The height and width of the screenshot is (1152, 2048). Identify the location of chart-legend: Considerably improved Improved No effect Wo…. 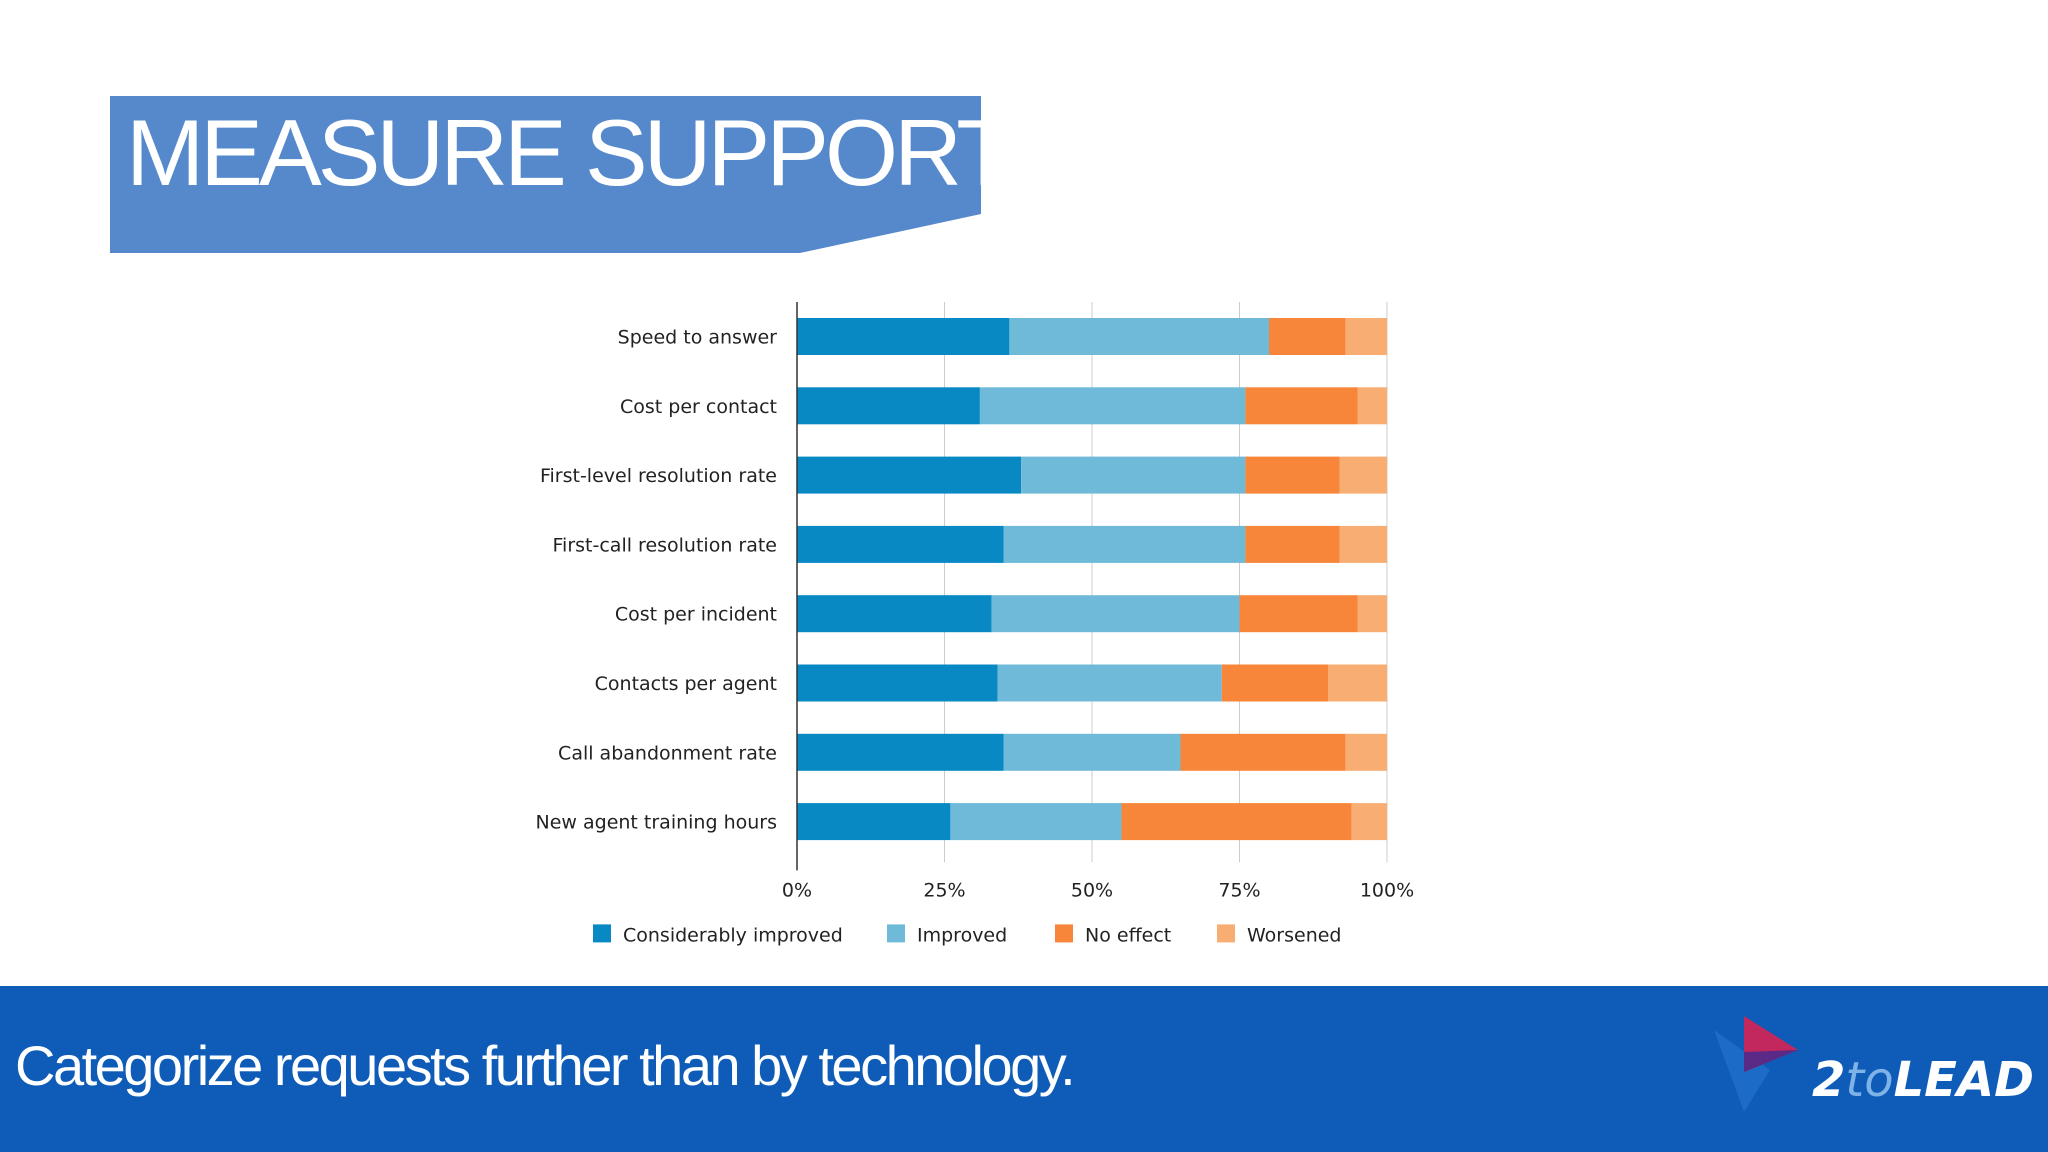
(967, 935).